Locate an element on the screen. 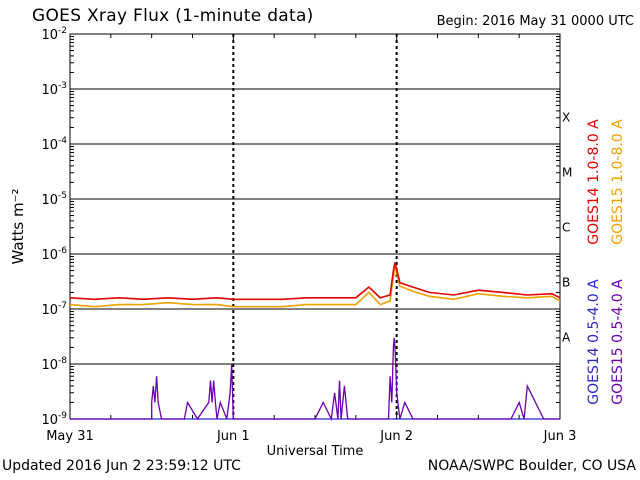 The height and width of the screenshot is (480, 640). y-tick-label: 10⁻³ is located at coordinates (54, 89).